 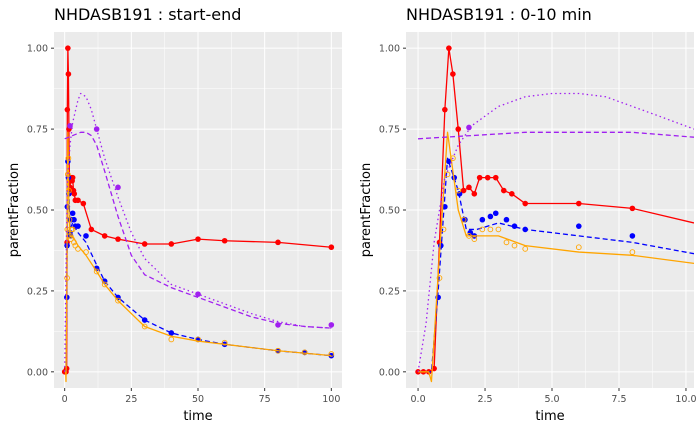 I want to click on y-tick-label: 0.50, so click(x=389, y=211).